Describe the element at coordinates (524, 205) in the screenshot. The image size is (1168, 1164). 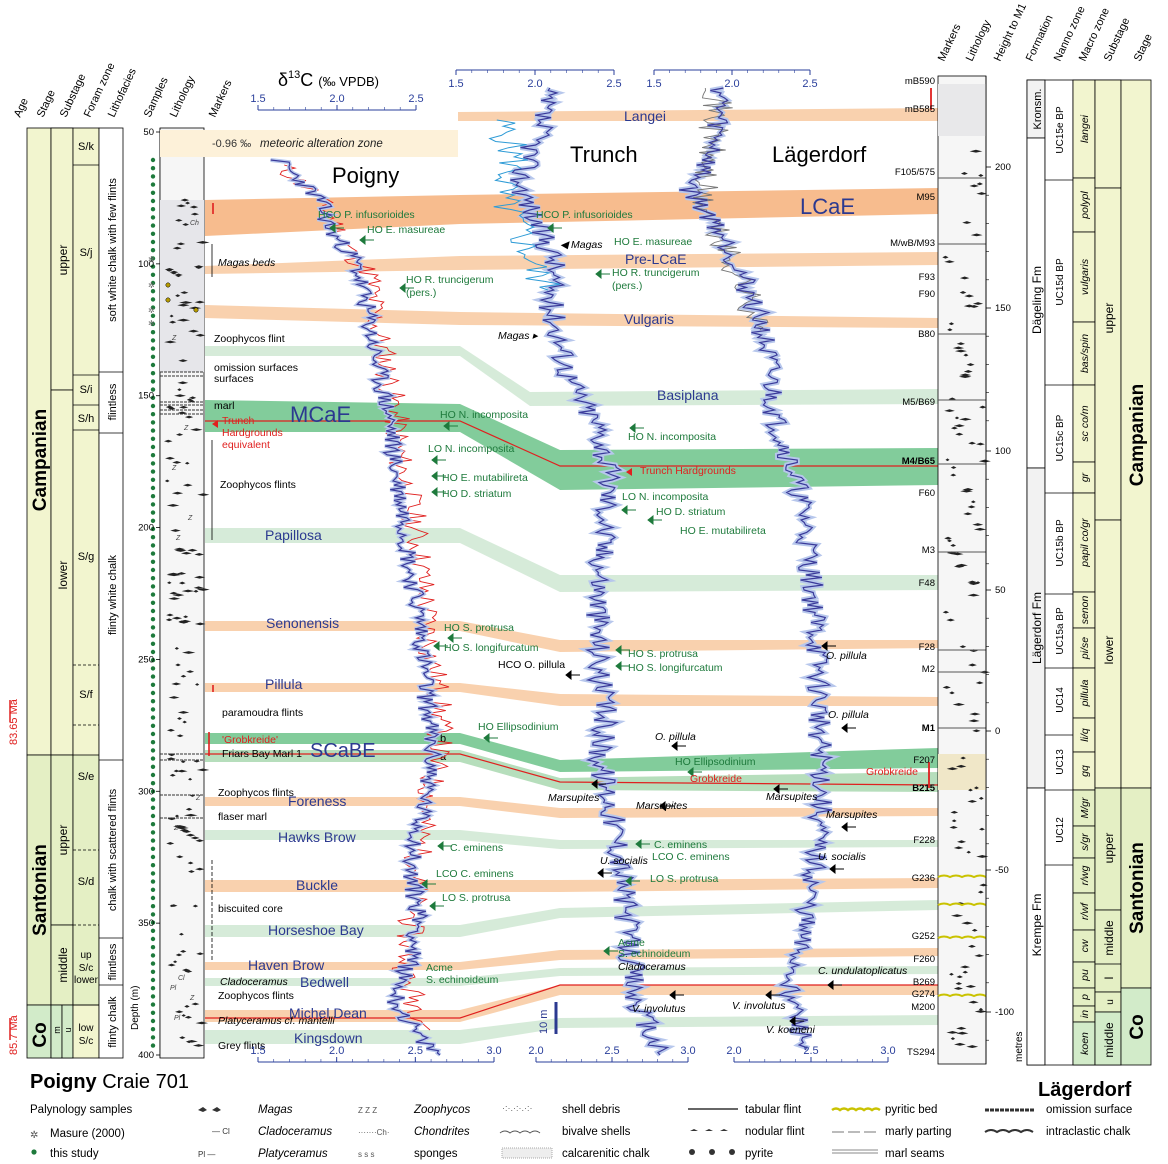
I see `trunch-curve-cyan` at that location.